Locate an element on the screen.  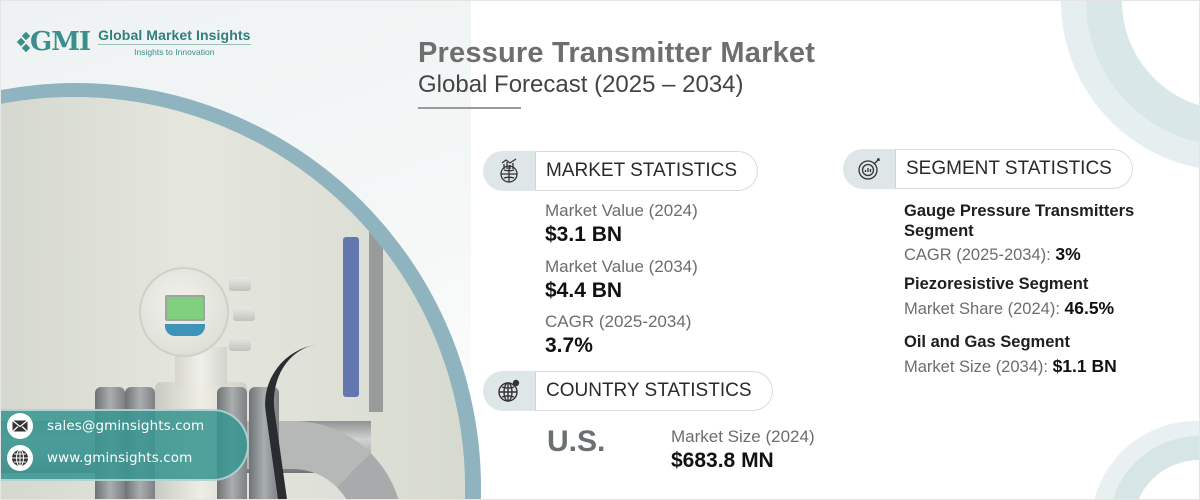
country-statistics-header: COUNTRY STATISTICS is located at coordinates (628, 391).